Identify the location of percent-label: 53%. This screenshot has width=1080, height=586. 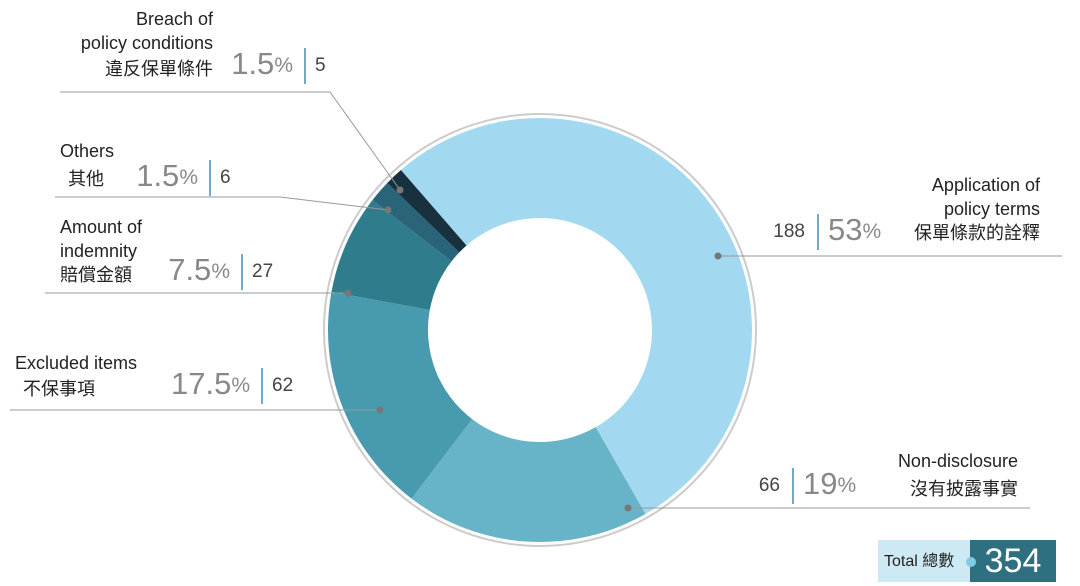
(854, 229).